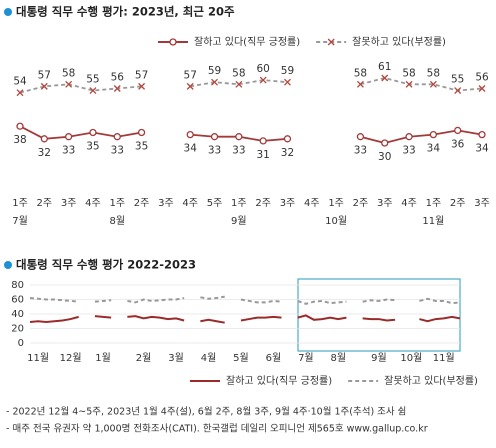 The height and width of the screenshot is (448, 496). What do you see at coordinates (274, 358) in the screenshot?
I see `x-tick-label: 6월` at bounding box center [274, 358].